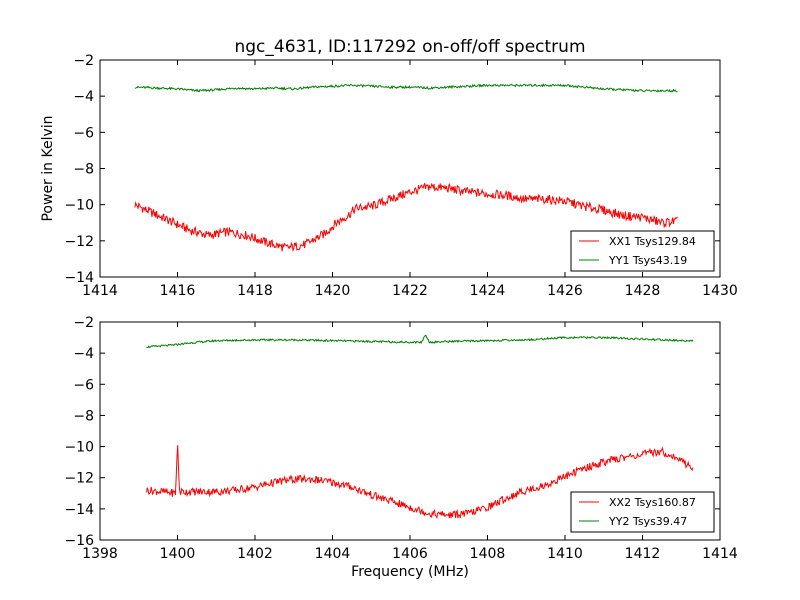 The height and width of the screenshot is (600, 800). What do you see at coordinates (255, 291) in the screenshot?
I see `x-tick-label: 1418` at bounding box center [255, 291].